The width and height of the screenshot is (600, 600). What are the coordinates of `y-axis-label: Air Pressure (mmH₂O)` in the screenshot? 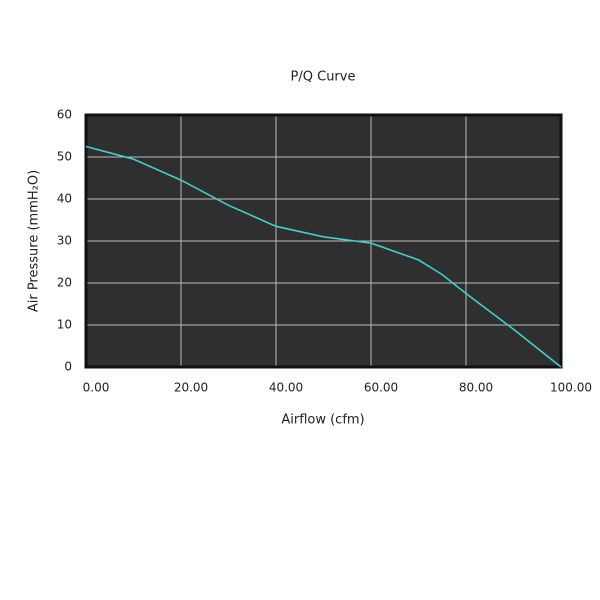 It's located at (34, 241).